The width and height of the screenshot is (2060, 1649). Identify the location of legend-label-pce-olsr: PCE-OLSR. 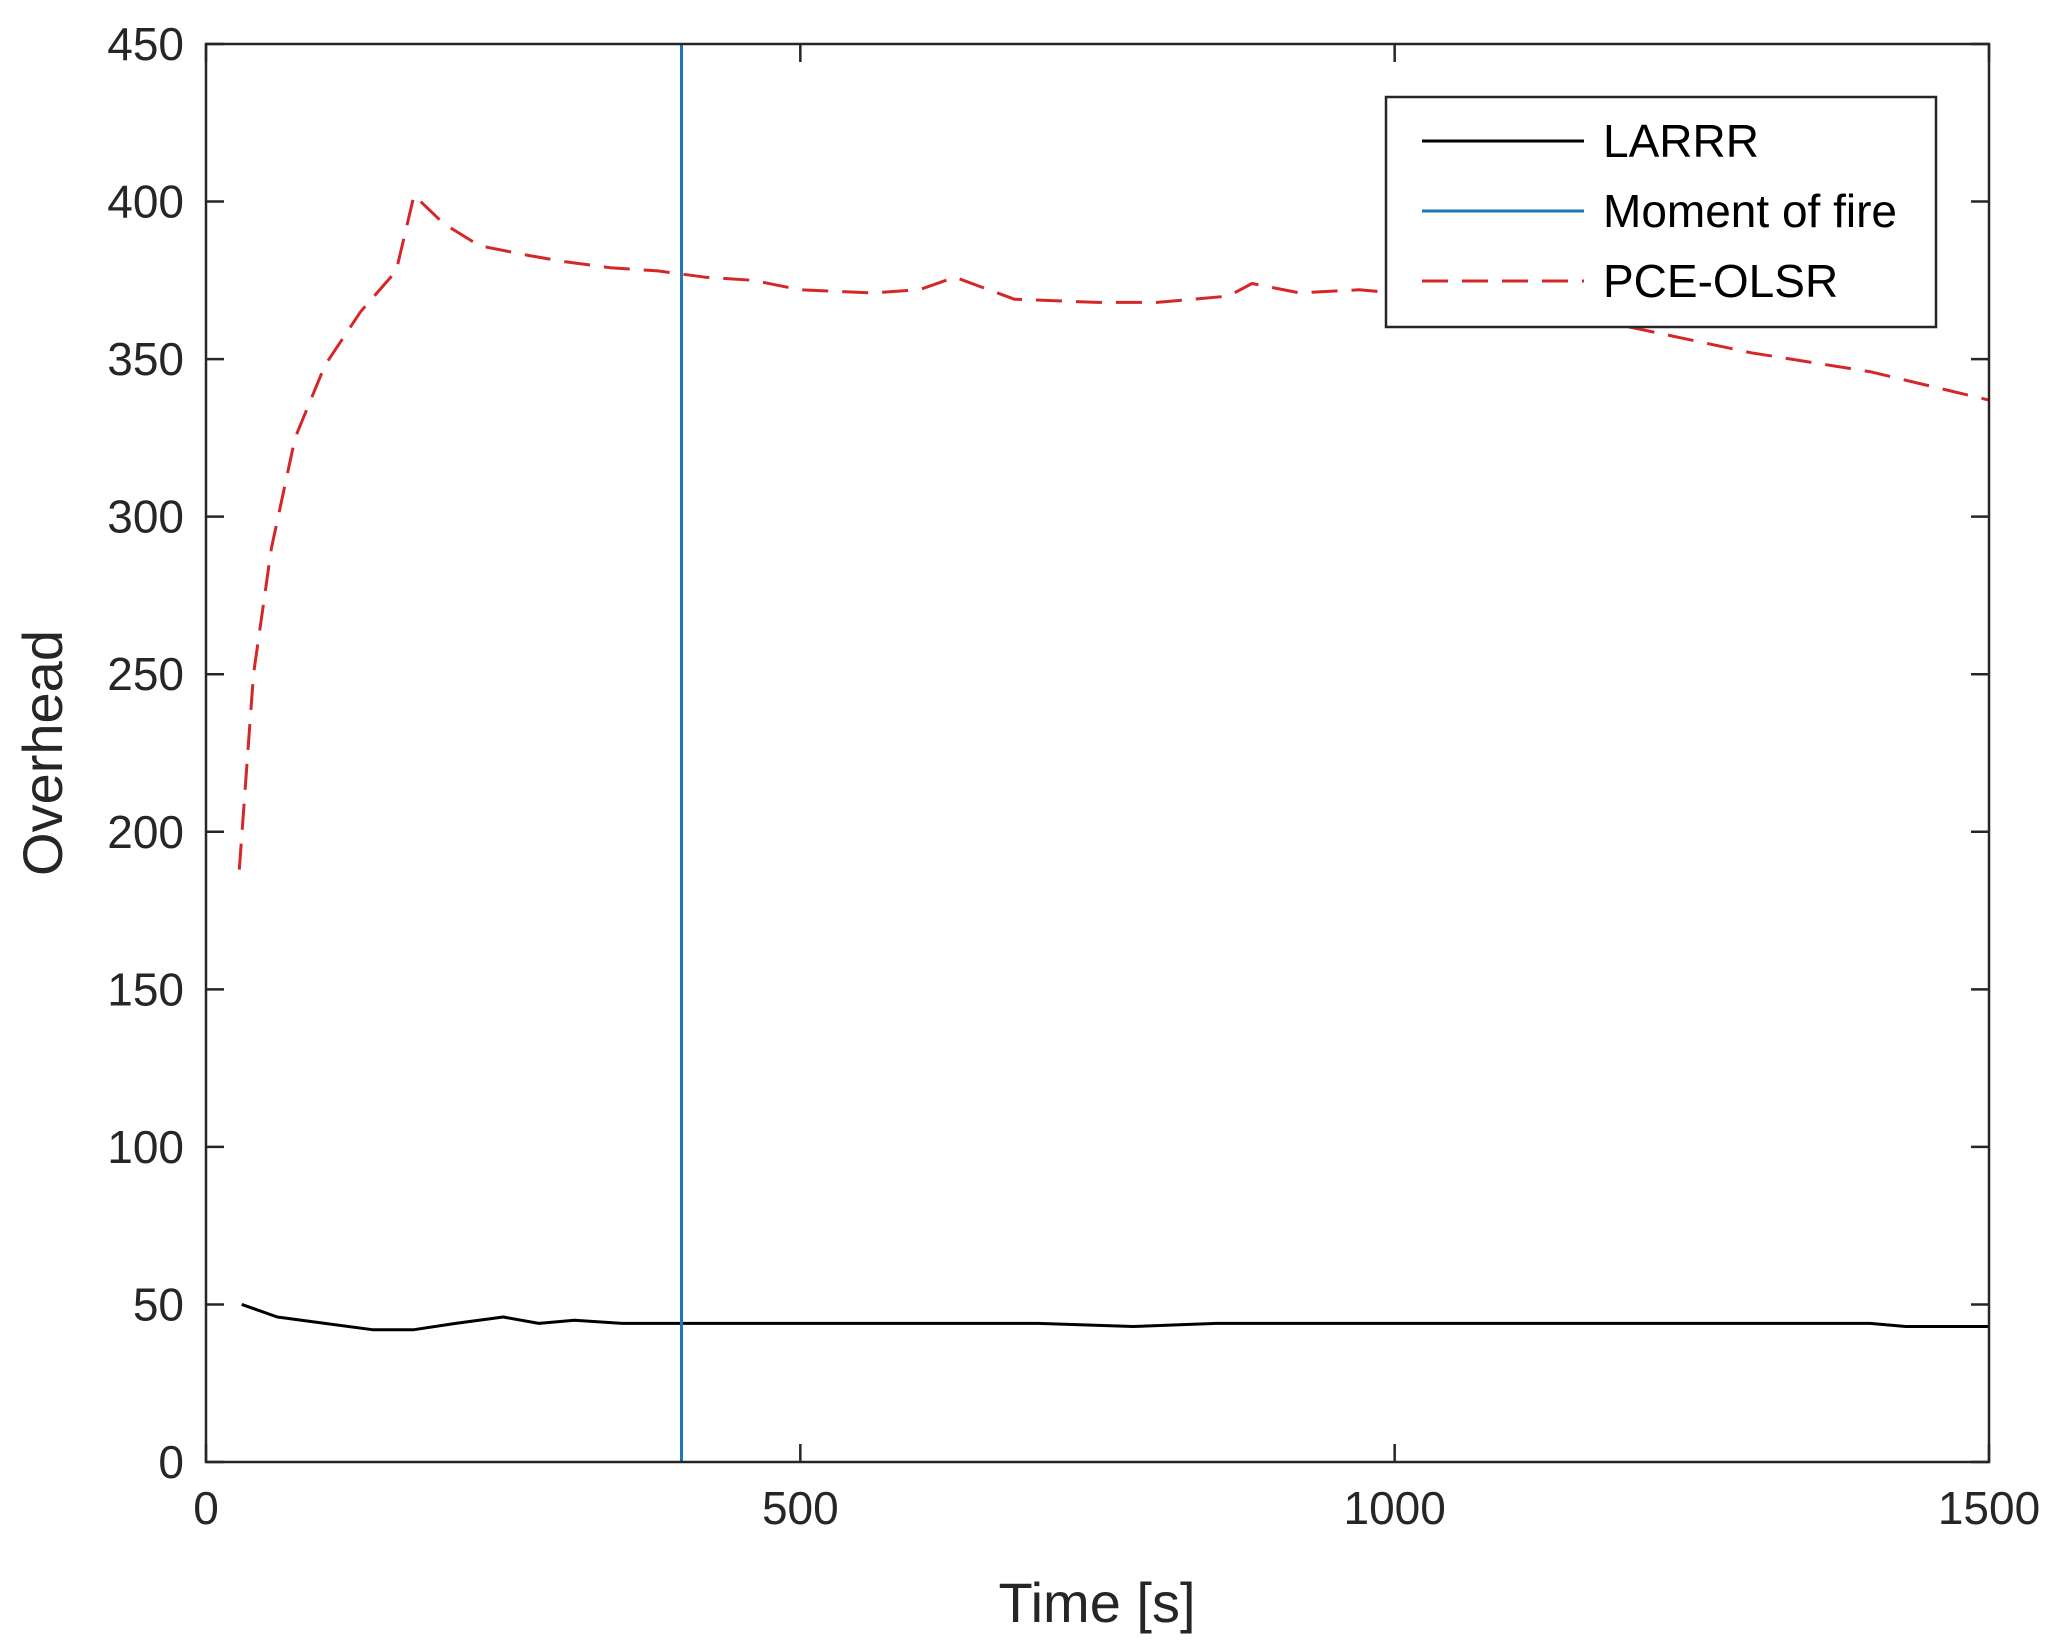
(1720, 281).